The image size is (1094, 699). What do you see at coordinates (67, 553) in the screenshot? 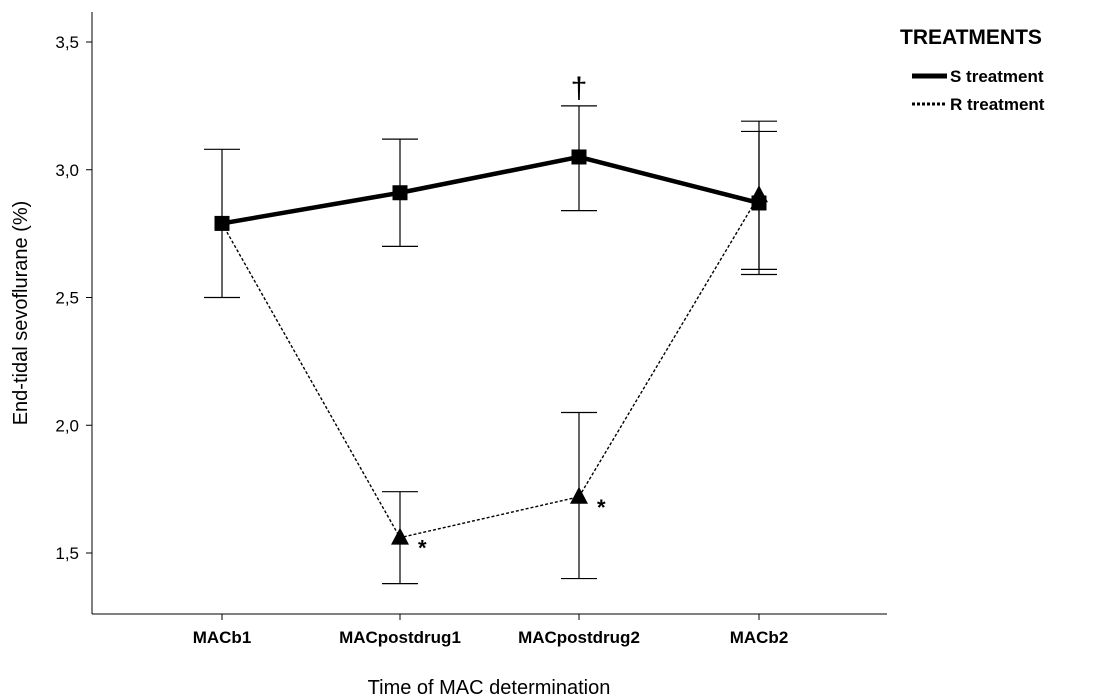
I see `y-tick-label: 1,5` at bounding box center [67, 553].